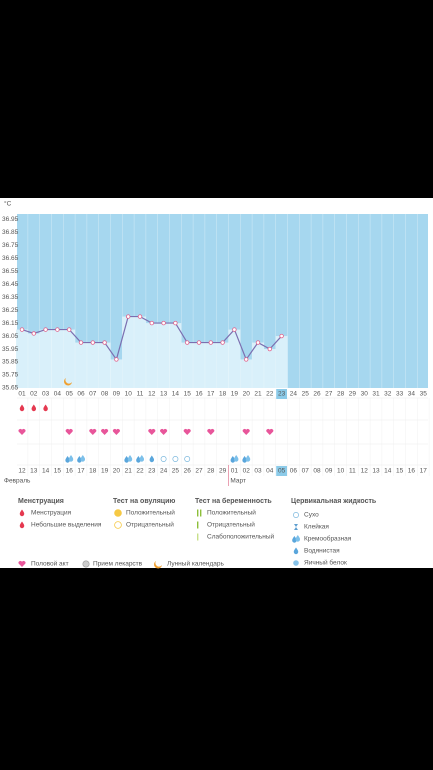 The width and height of the screenshot is (433, 770). I want to click on cycle-day: 14, so click(176, 394).